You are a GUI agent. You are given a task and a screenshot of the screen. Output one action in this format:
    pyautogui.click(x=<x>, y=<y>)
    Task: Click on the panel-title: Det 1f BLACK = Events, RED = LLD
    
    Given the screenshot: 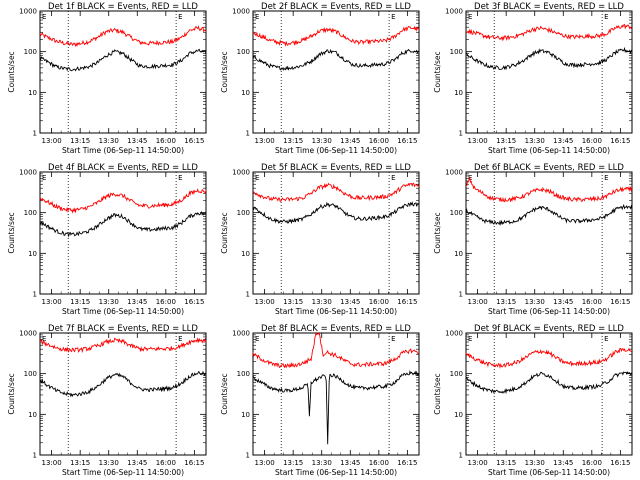 What is the action you would take?
    pyautogui.click(x=123, y=7)
    